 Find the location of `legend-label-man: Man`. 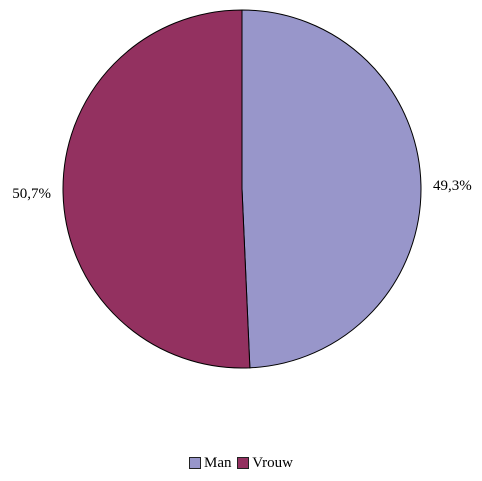

legend-label-man: Man is located at coordinates (217, 463).